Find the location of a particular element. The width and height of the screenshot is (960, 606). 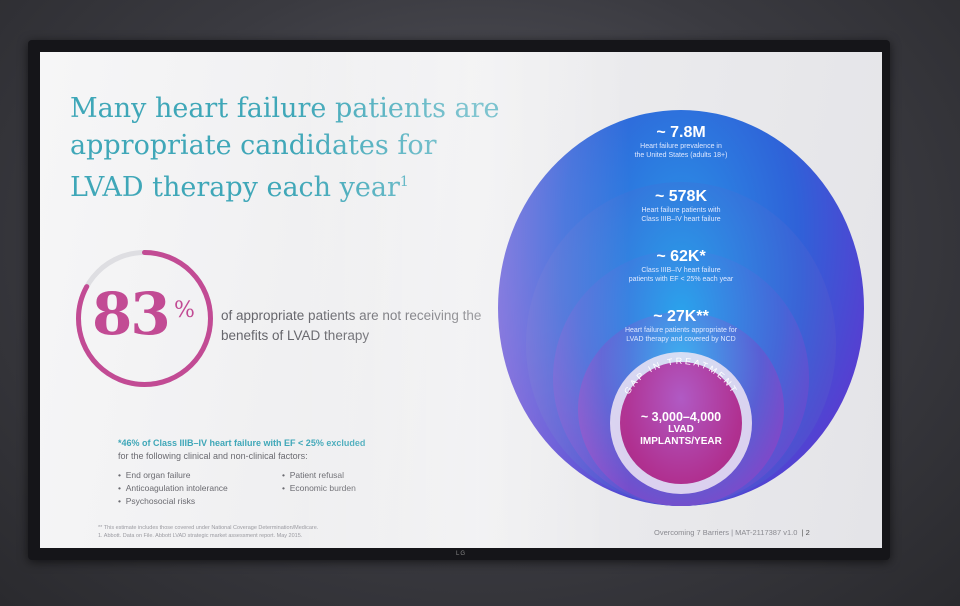

footer-text: Overcoming 7 Barriers | MAT-2117387 v1.0 is located at coordinates (726, 532).